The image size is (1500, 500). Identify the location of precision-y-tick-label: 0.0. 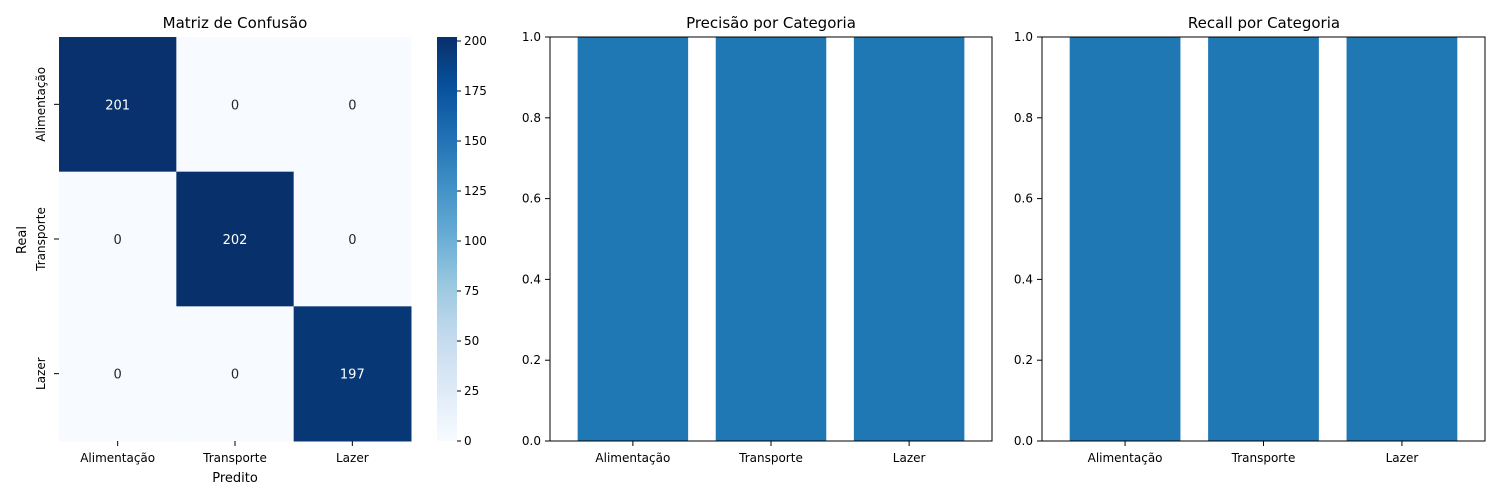
(531, 441).